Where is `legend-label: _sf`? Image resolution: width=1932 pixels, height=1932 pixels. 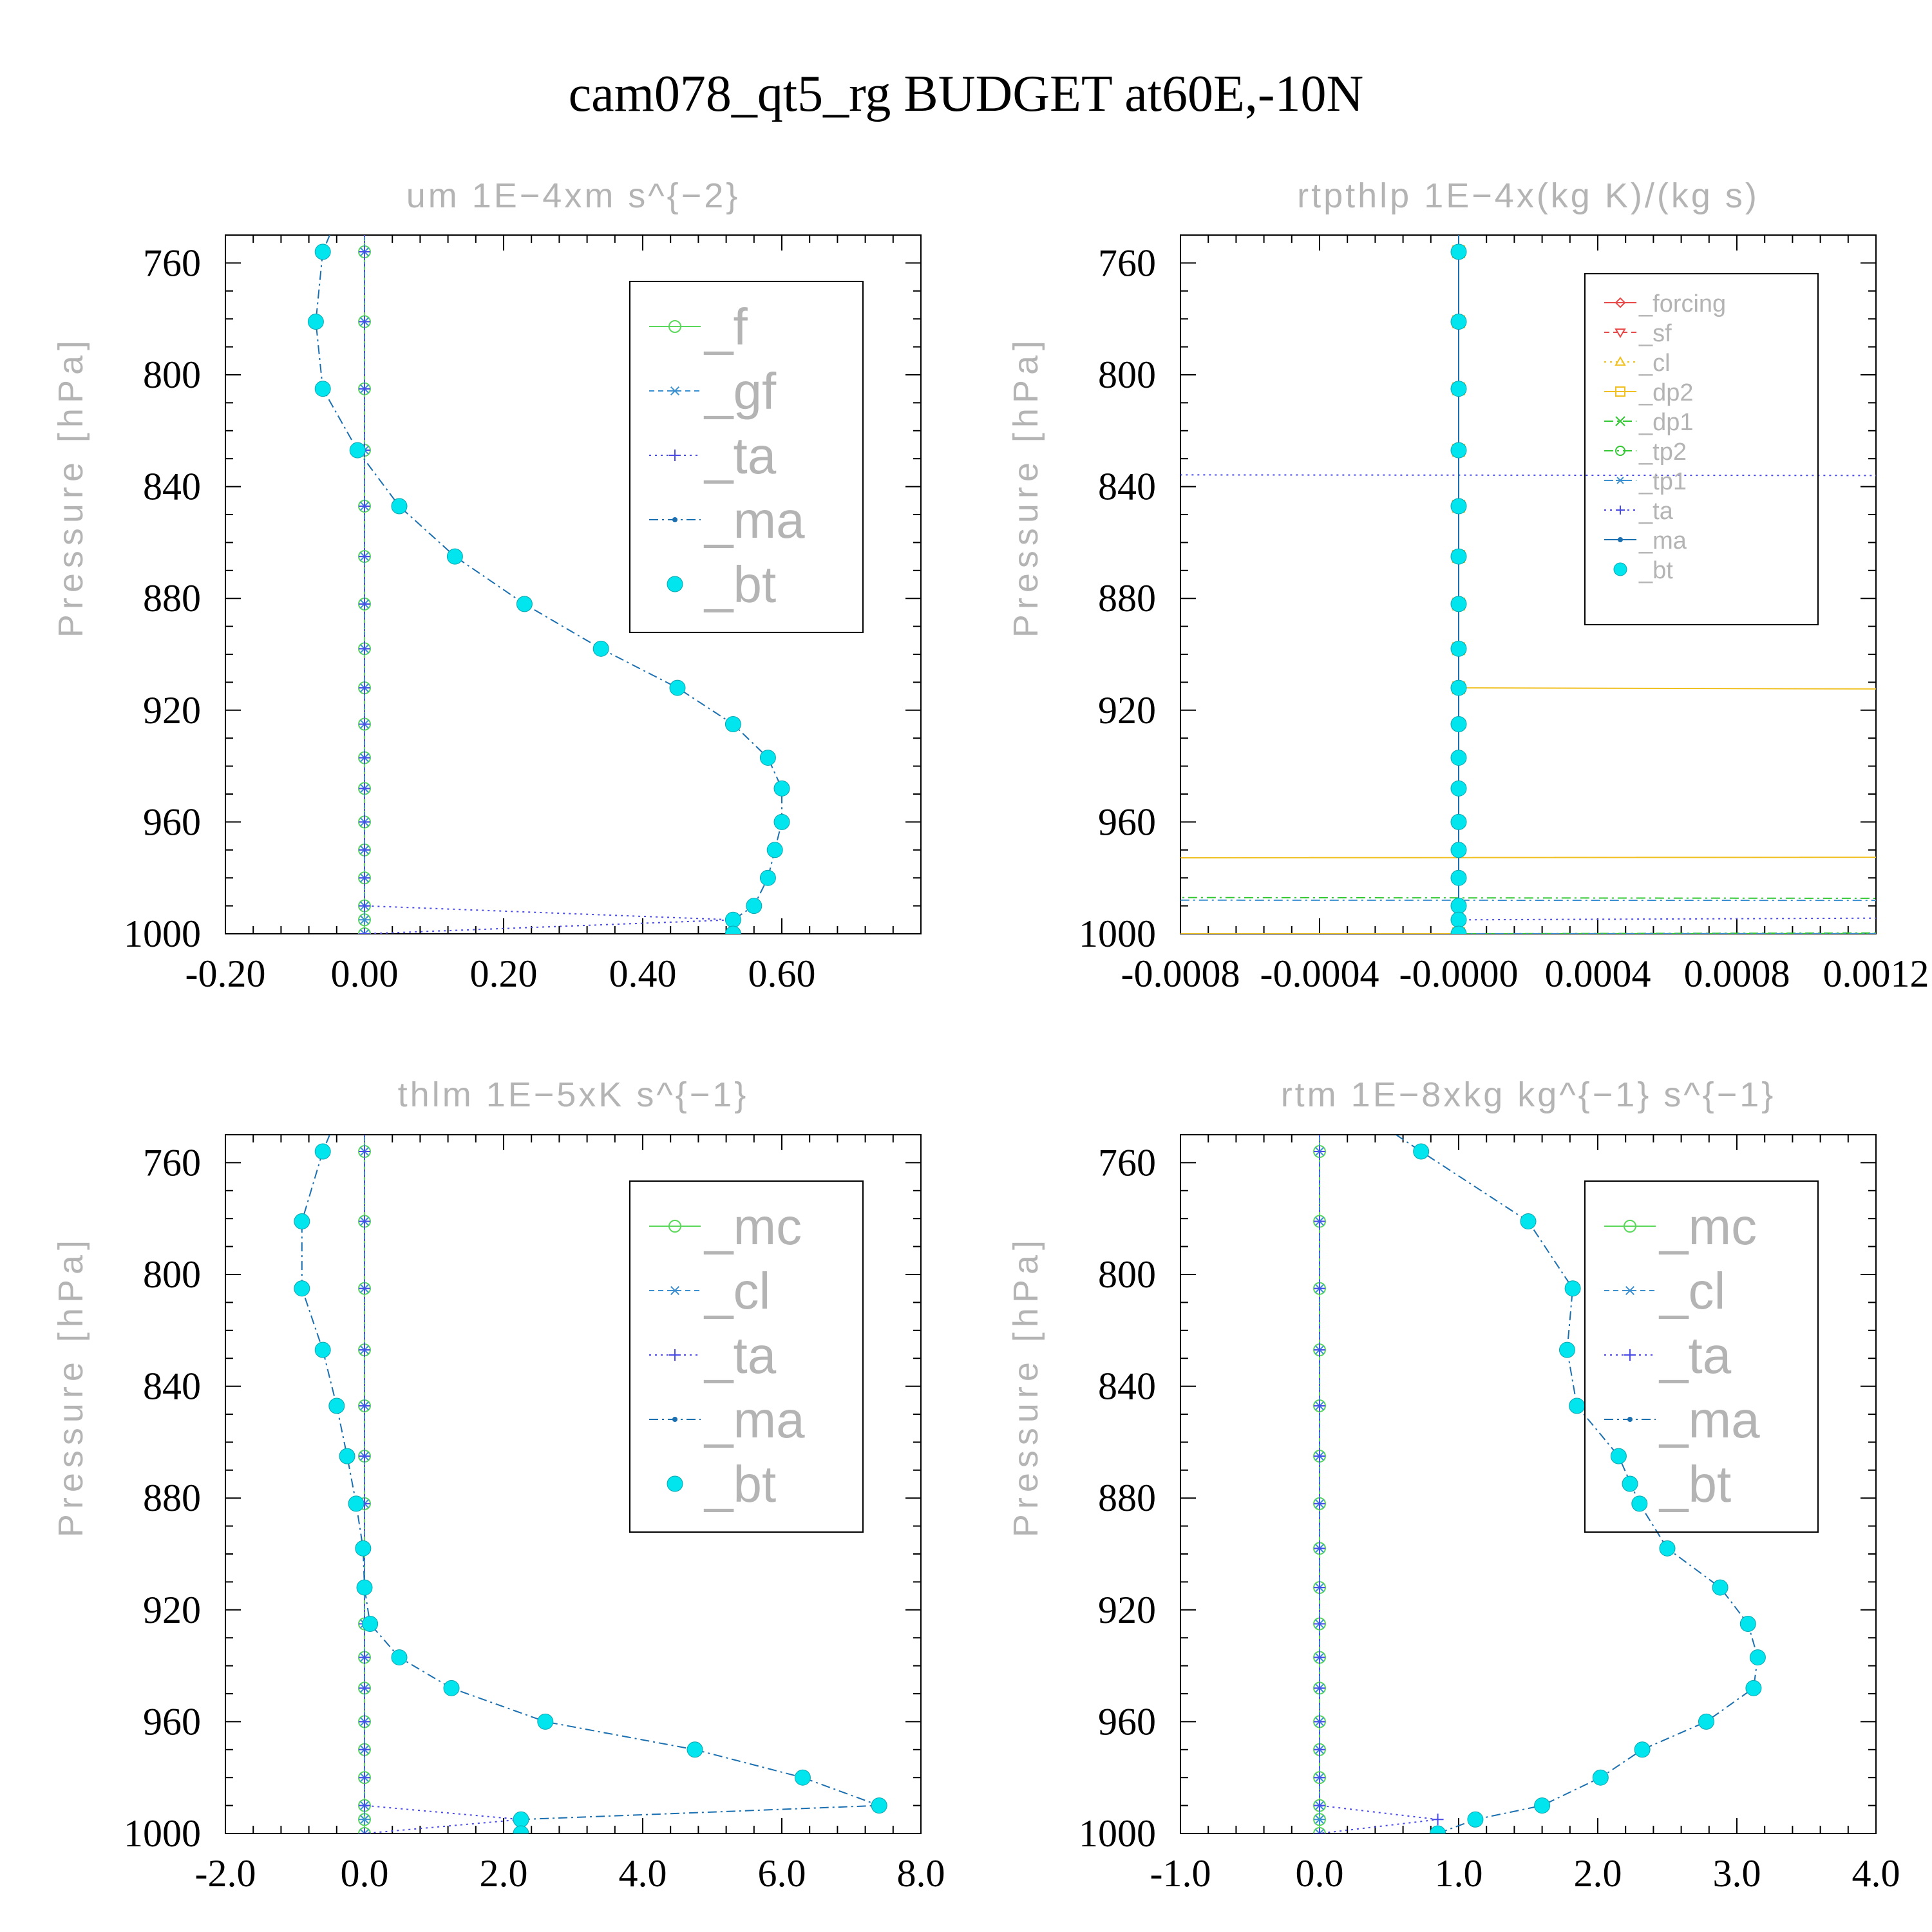 legend-label: _sf is located at coordinates (1655, 334).